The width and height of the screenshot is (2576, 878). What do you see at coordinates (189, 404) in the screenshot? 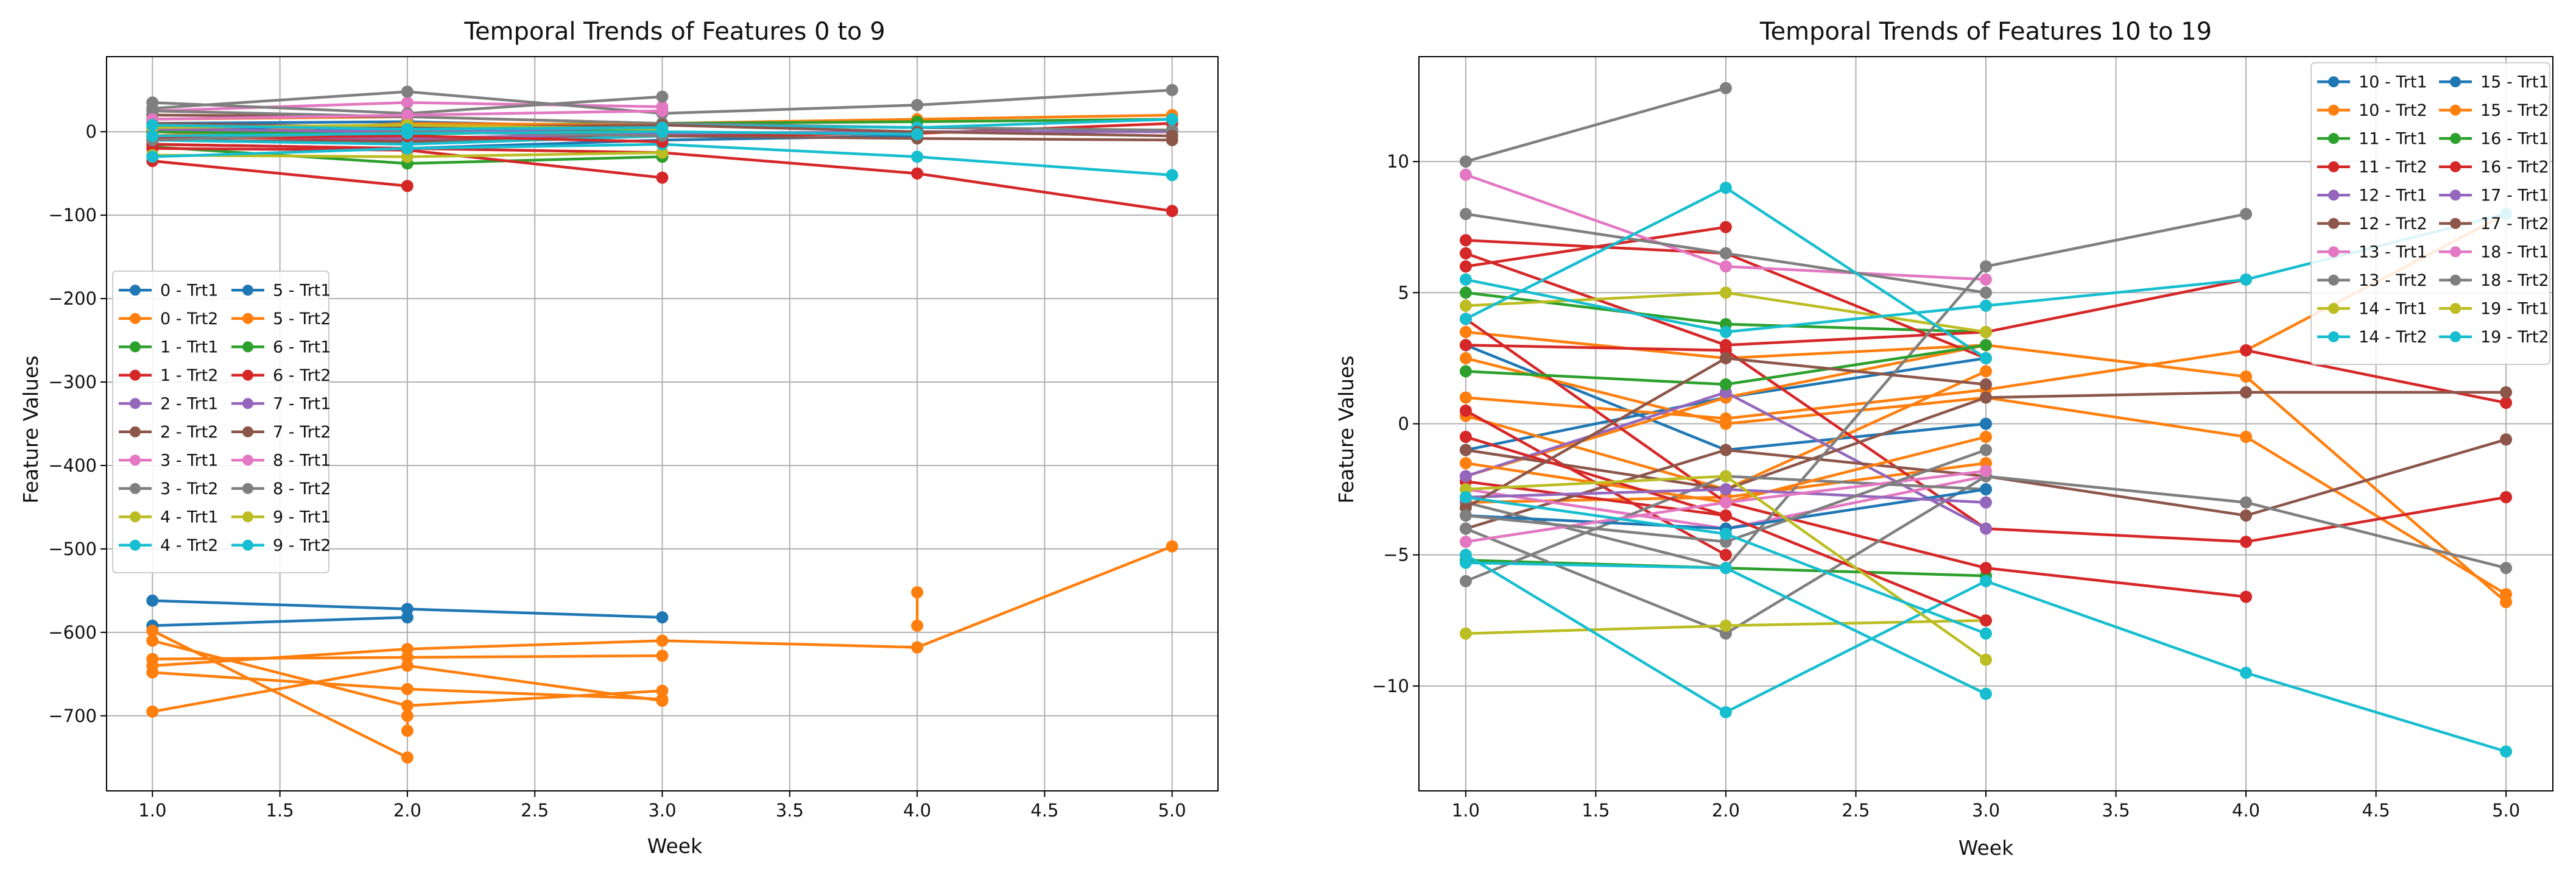
I see `legend-label: 2 - Trt1` at bounding box center [189, 404].